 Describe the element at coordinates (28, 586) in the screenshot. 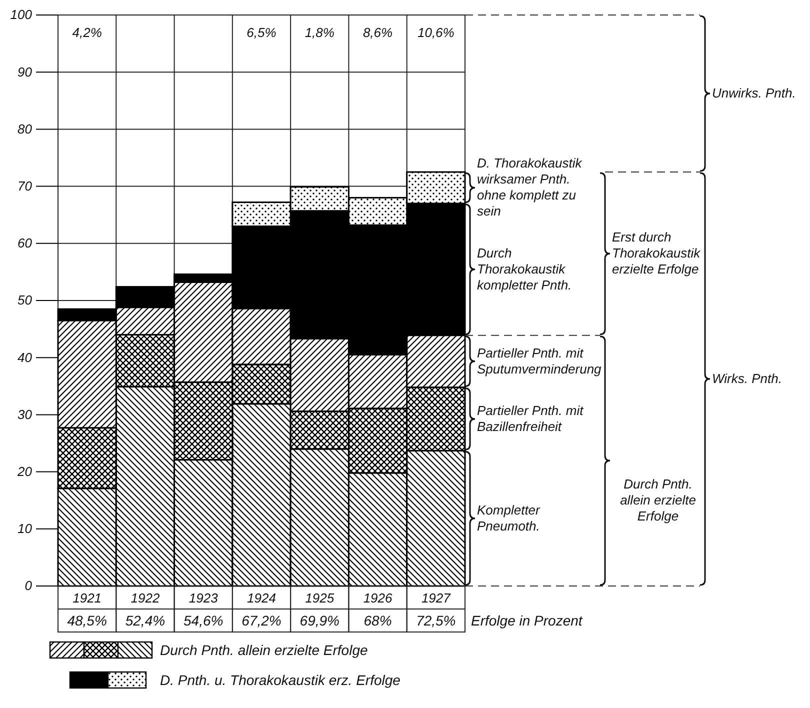

I see `y-tick-label: 0` at that location.